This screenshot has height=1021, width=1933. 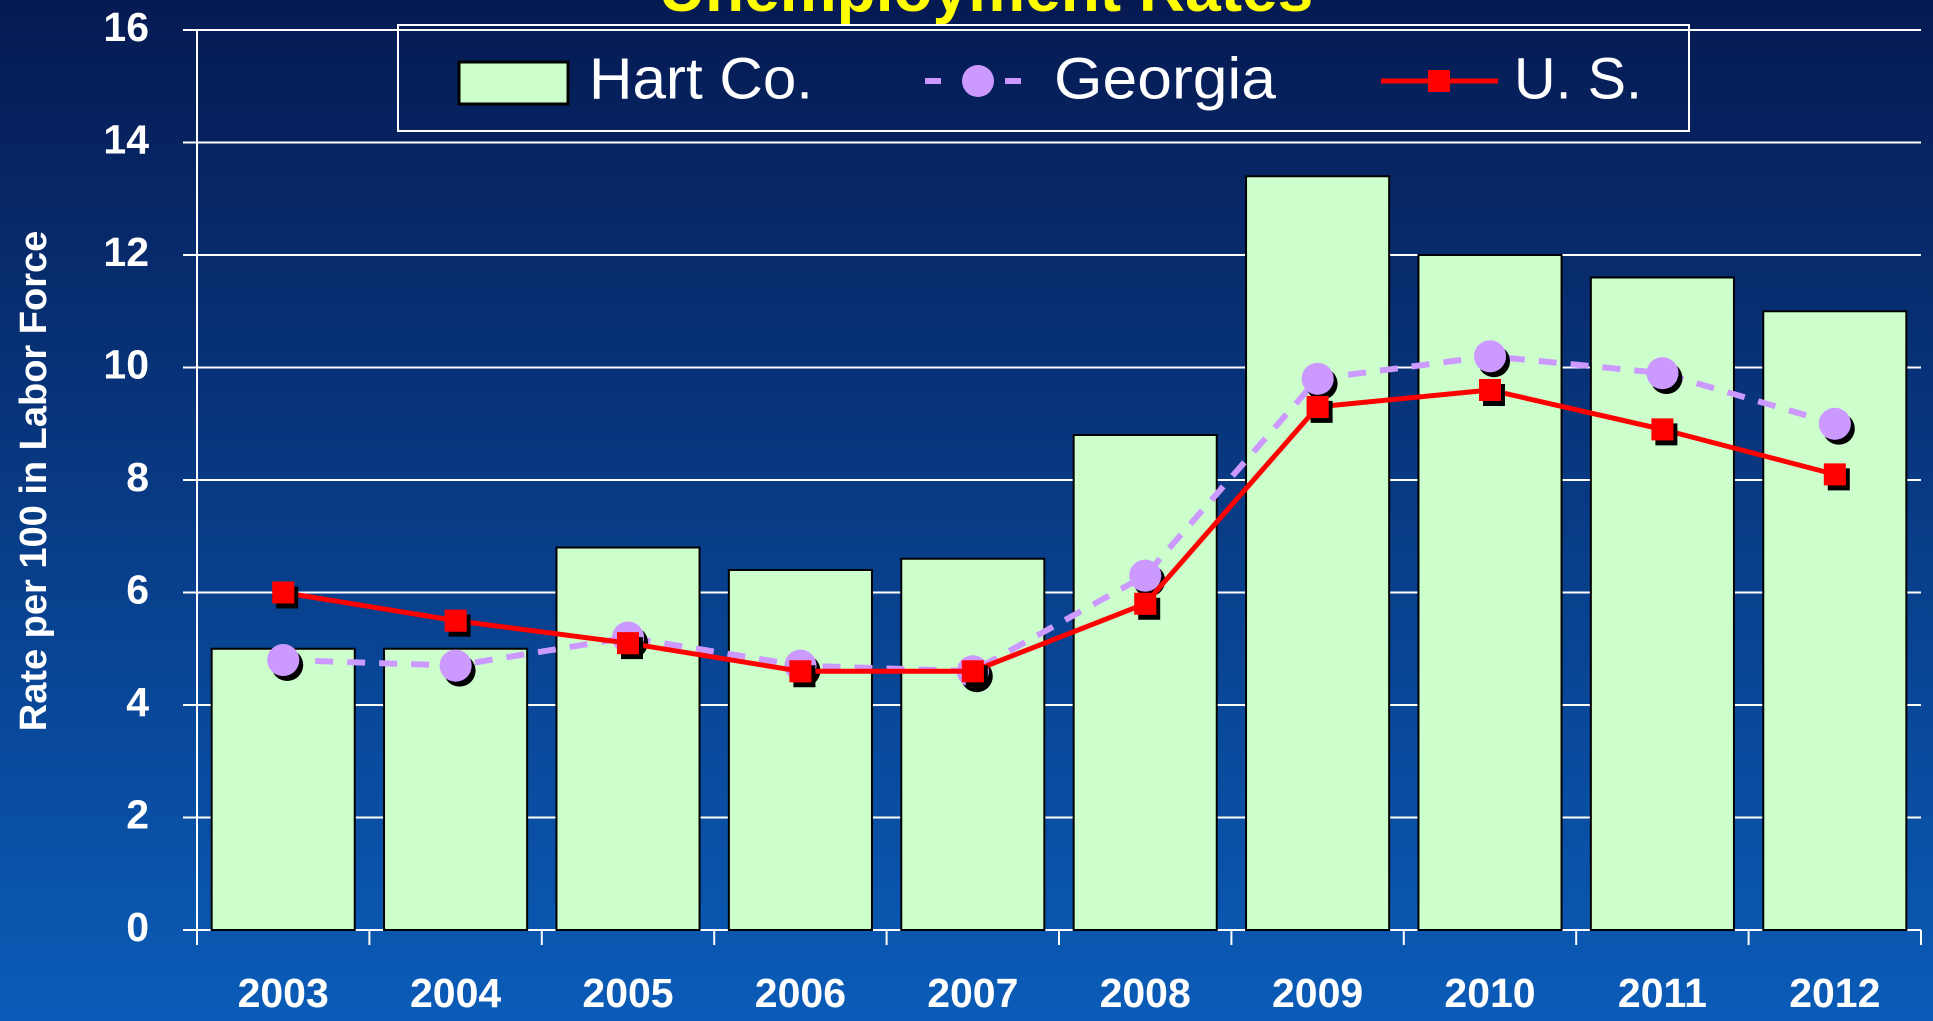 What do you see at coordinates (126, 364) in the screenshot?
I see `y-tick-label: 10` at bounding box center [126, 364].